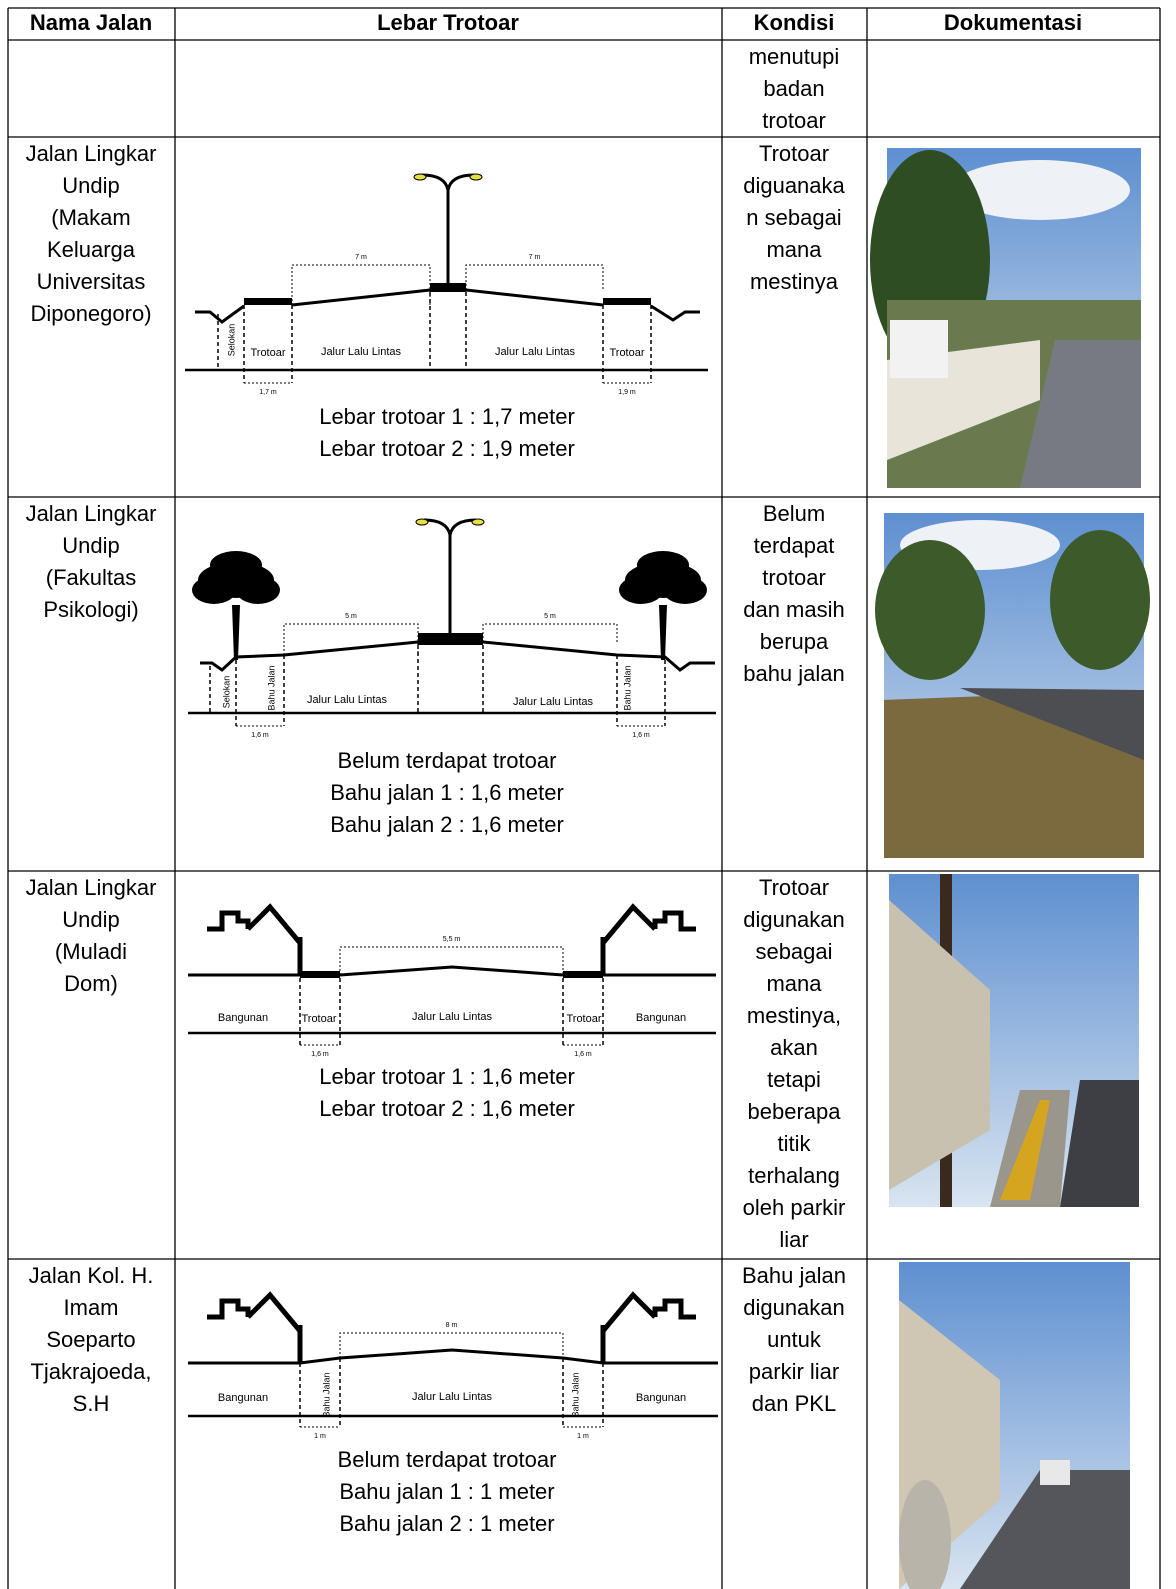 The width and height of the screenshot is (1176, 1589). What do you see at coordinates (90, 313) in the screenshot?
I see `road-name: Diponegoro)` at bounding box center [90, 313].